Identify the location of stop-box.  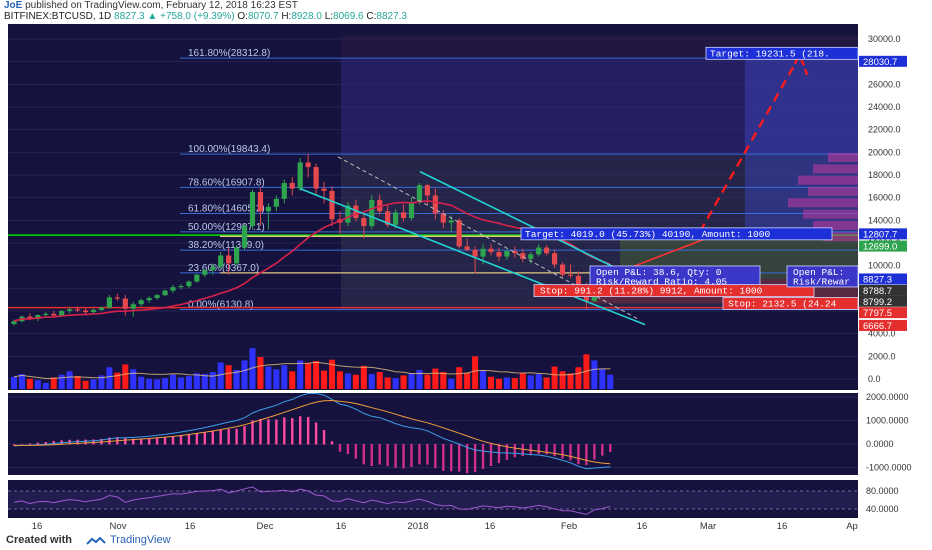
(674, 291).